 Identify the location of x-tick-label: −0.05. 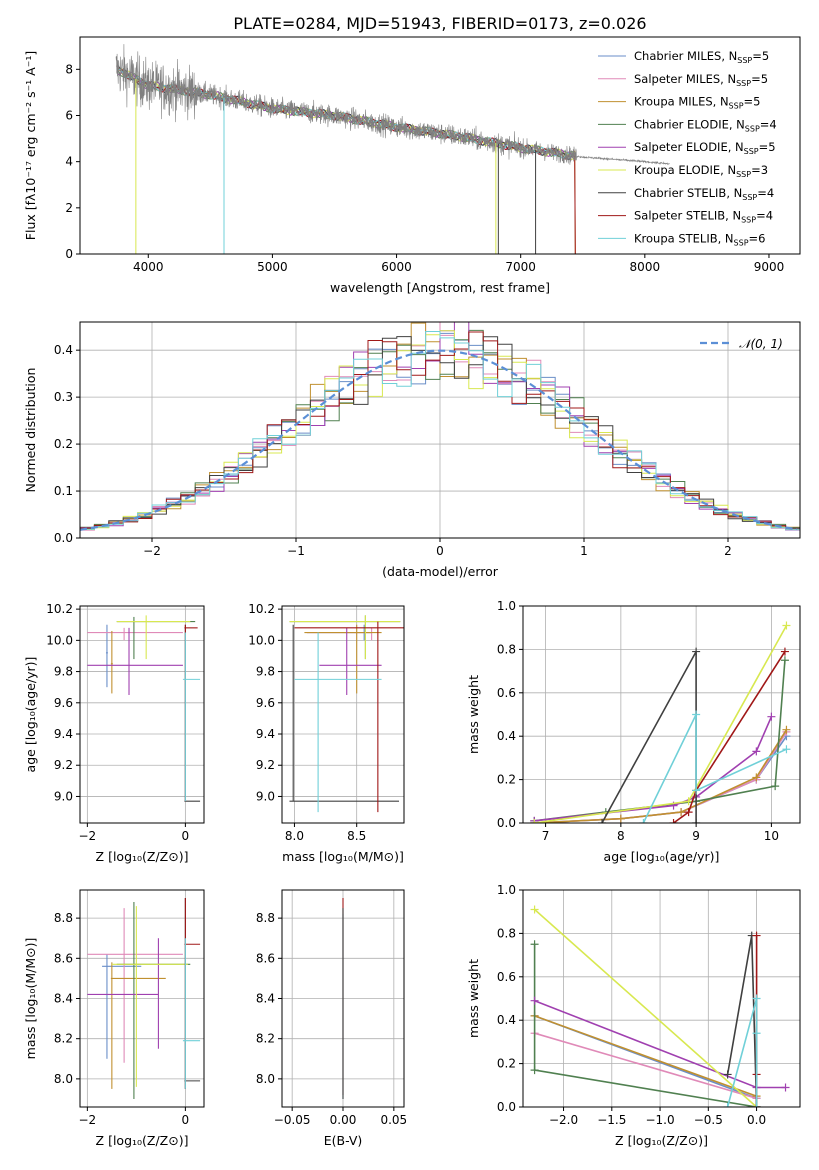
(292, 1120).